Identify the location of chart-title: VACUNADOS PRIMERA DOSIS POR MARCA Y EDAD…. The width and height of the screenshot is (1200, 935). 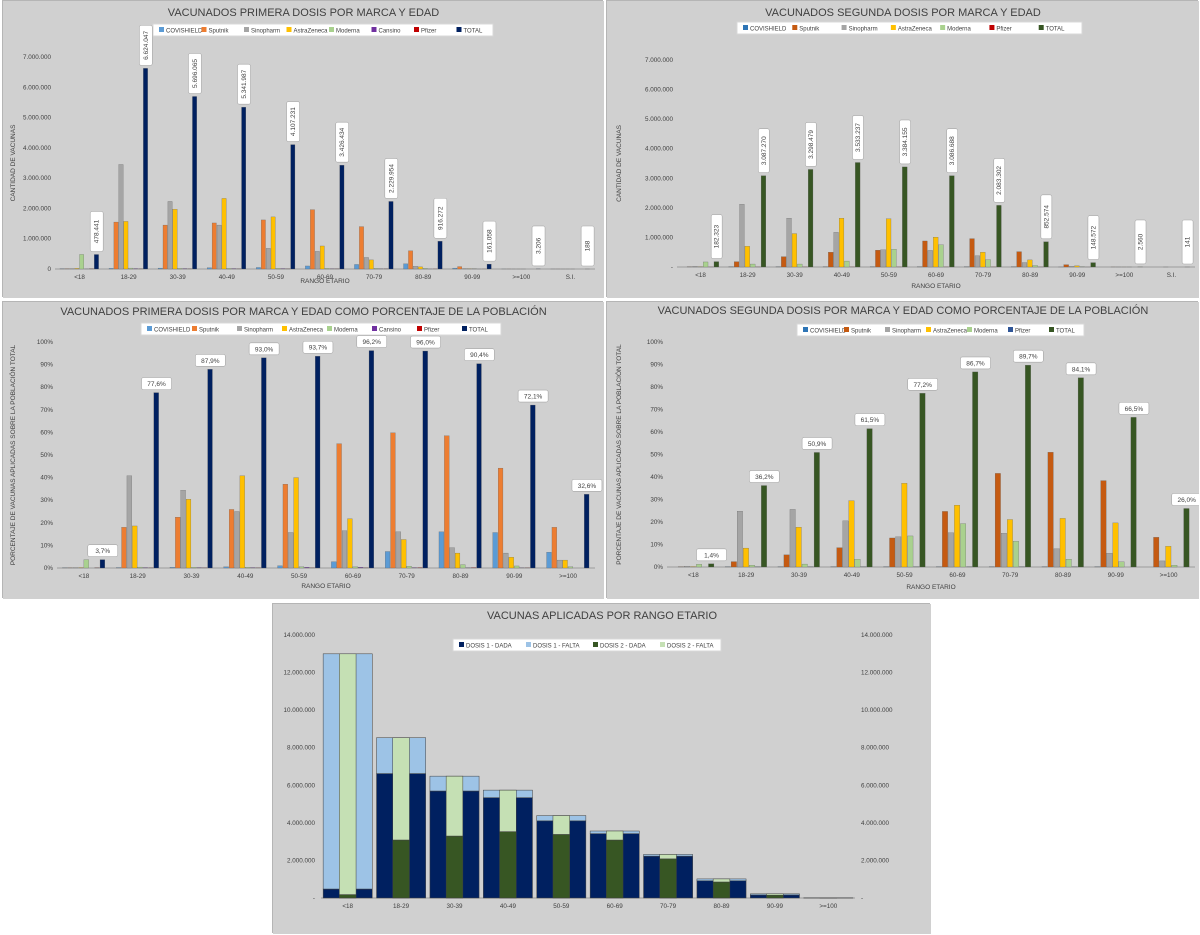
(303, 311).